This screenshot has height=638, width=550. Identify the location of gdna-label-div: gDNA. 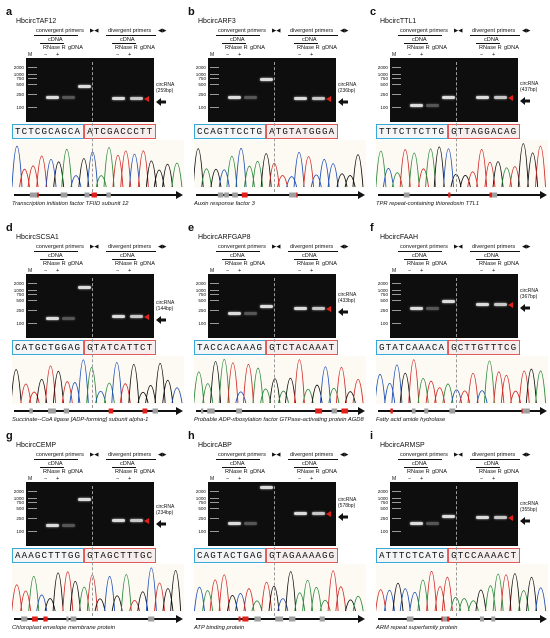
(511, 264).